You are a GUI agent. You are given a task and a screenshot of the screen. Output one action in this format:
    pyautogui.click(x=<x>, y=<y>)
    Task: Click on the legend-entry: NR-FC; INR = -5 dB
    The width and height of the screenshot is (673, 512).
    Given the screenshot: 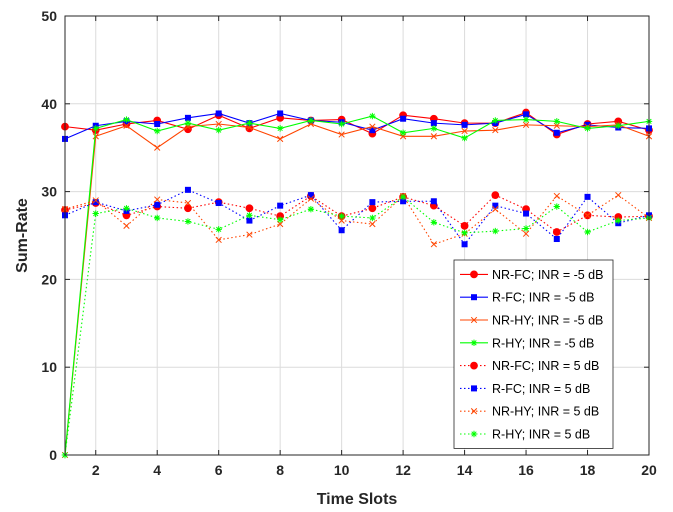 What is the action you would take?
    pyautogui.click(x=531, y=275)
    